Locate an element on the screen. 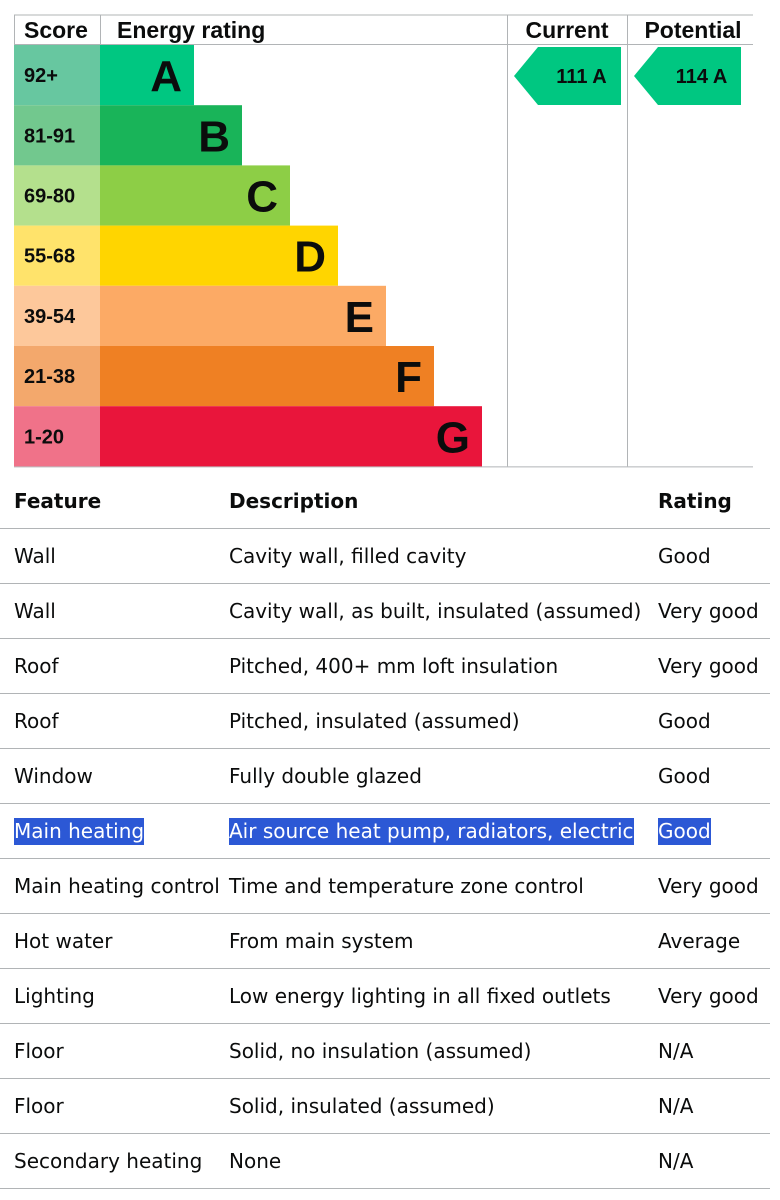 The height and width of the screenshot is (1200, 780). band-bar-b is located at coordinates (171, 135).